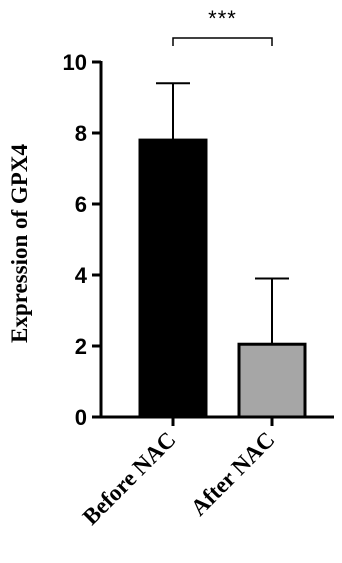  I want to click on y-axis: 0 2 4 6 8 10, so click(83, 240).